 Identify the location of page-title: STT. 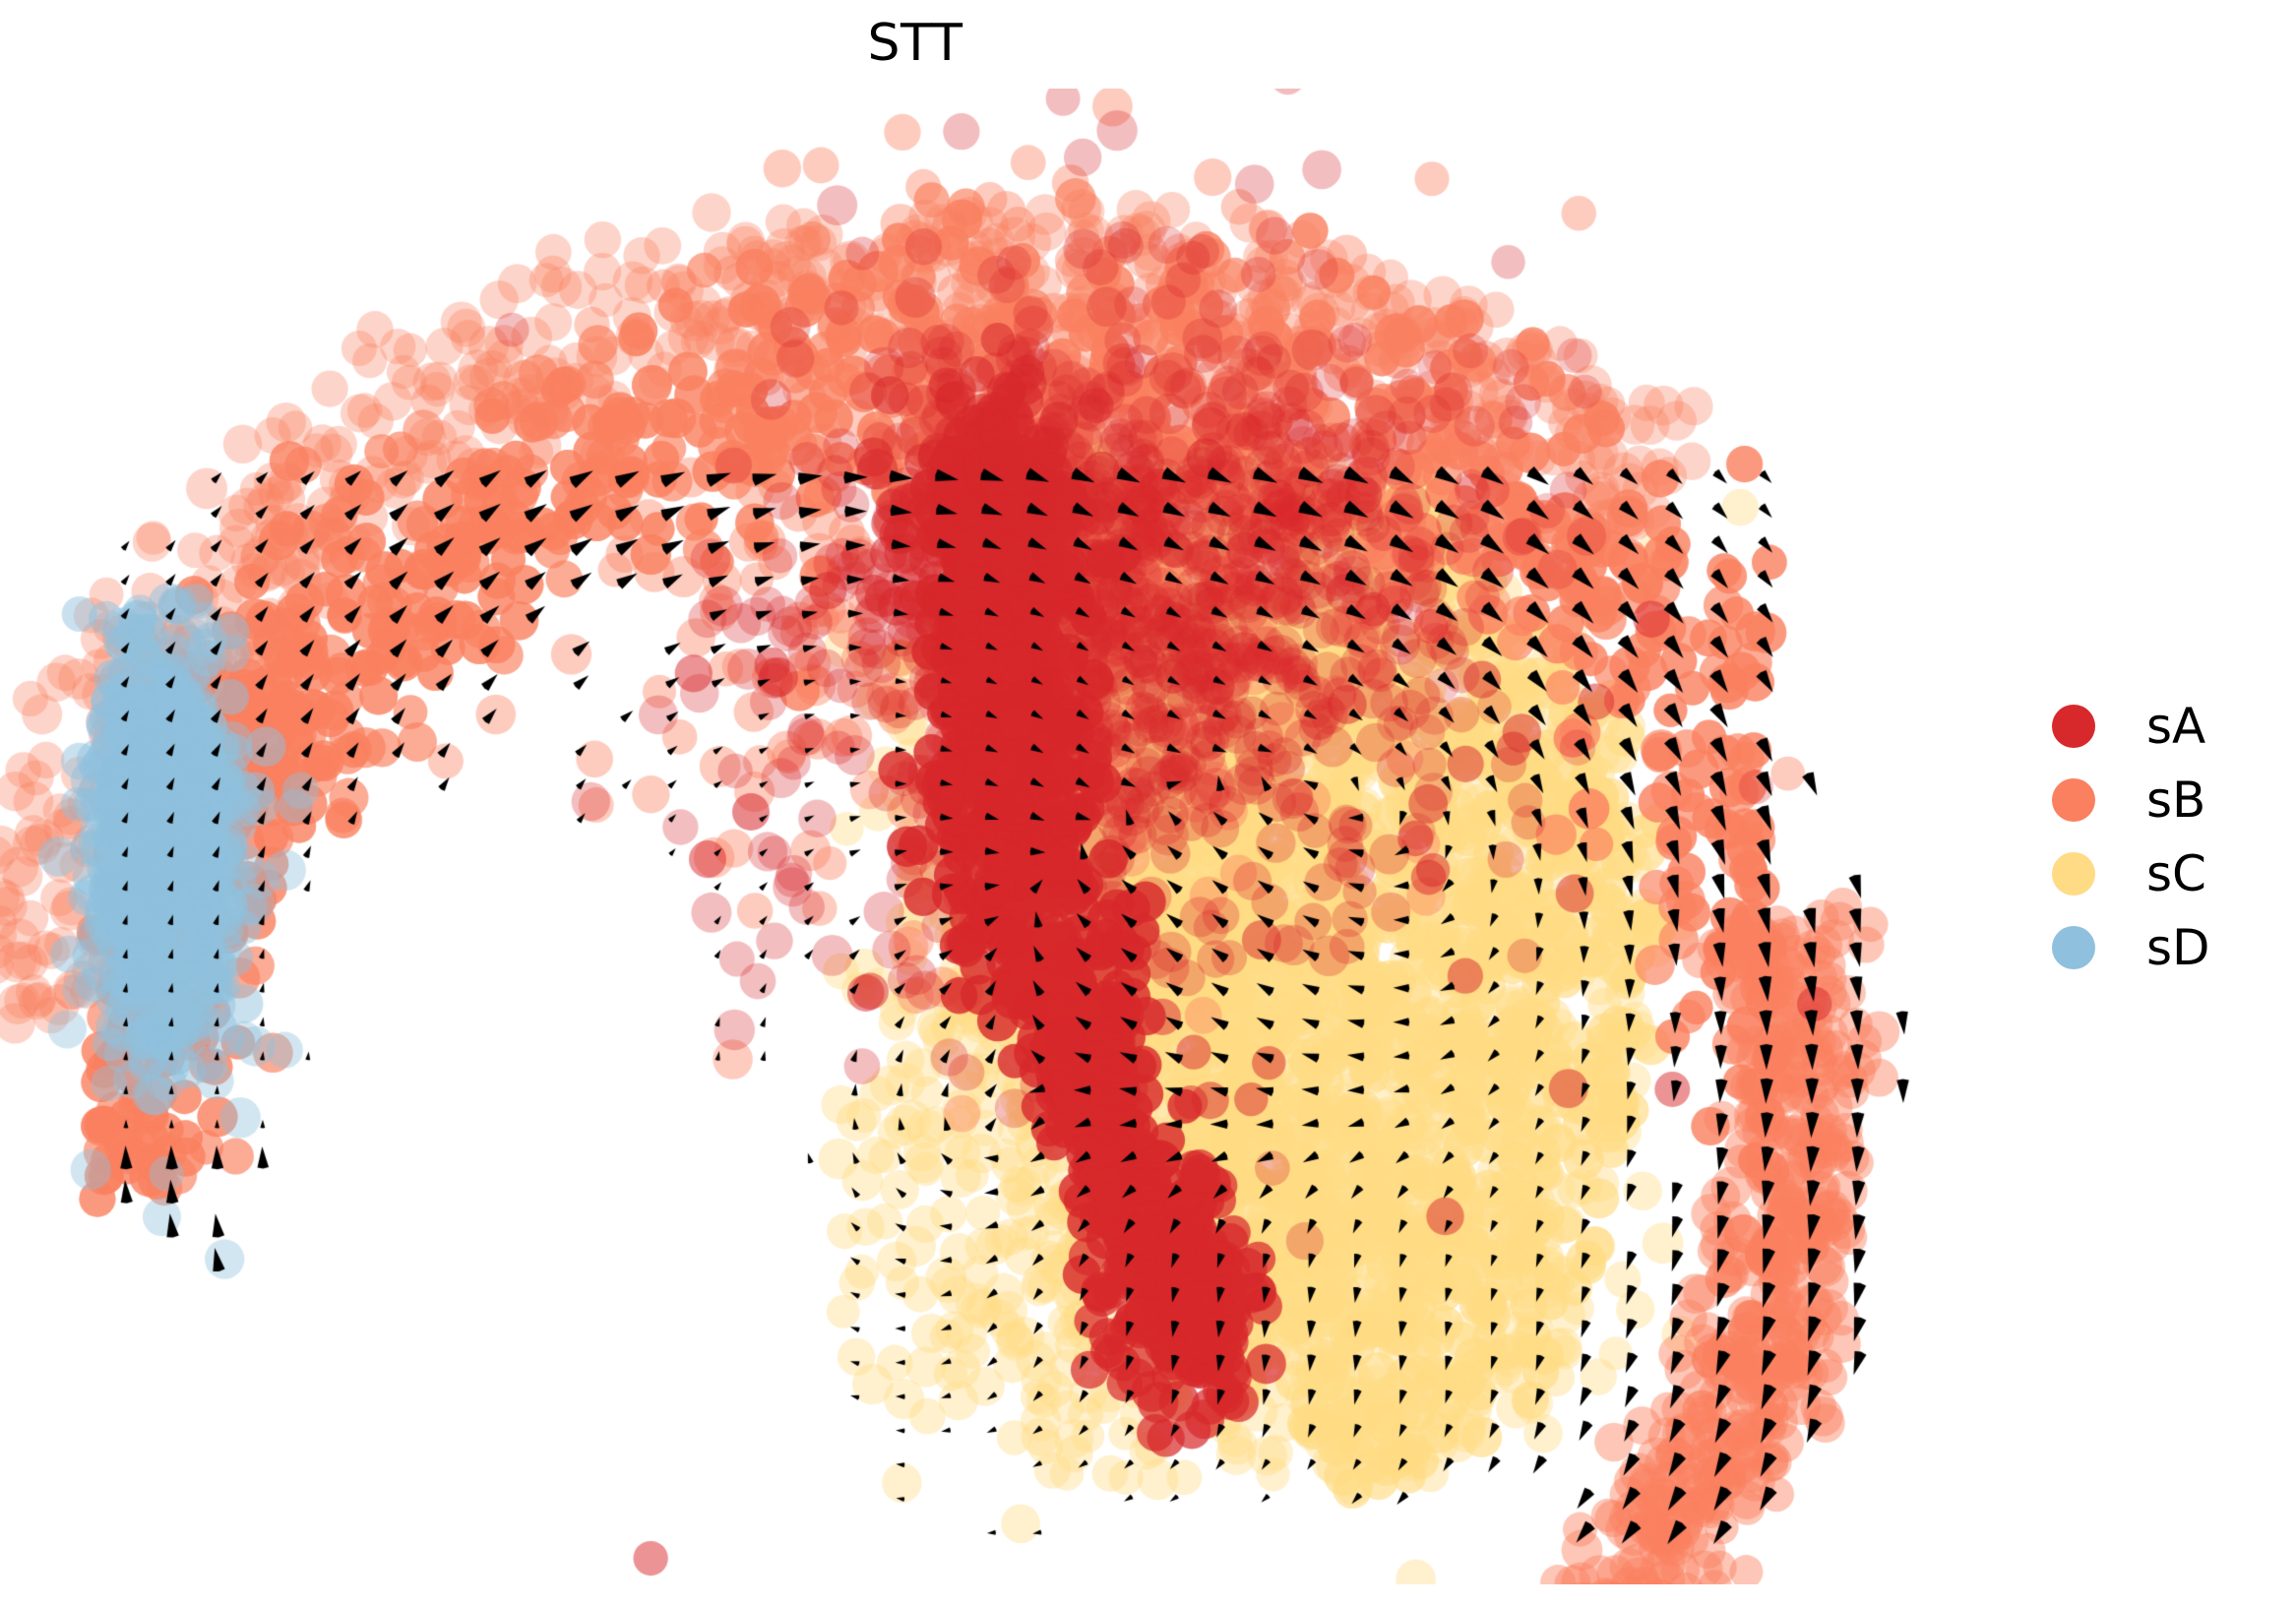
(915, 43).